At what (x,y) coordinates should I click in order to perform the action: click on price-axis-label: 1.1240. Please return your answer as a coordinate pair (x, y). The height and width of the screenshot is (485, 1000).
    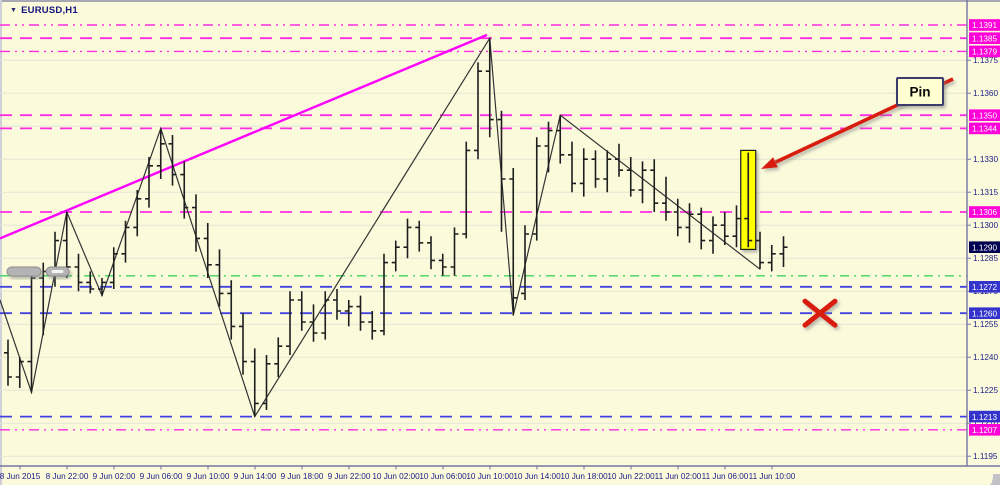
    Looking at the image, I should click on (985, 357).